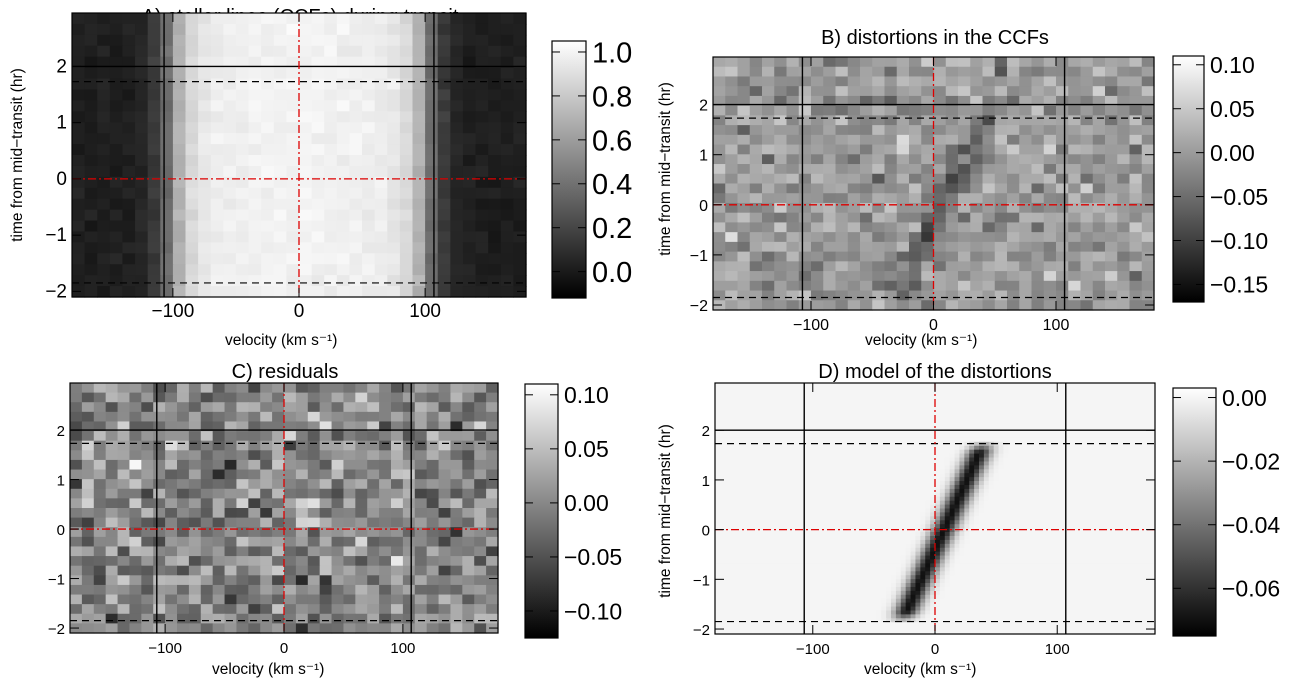  What do you see at coordinates (811, 325) in the screenshot?
I see `x-tick-label: −100` at bounding box center [811, 325].